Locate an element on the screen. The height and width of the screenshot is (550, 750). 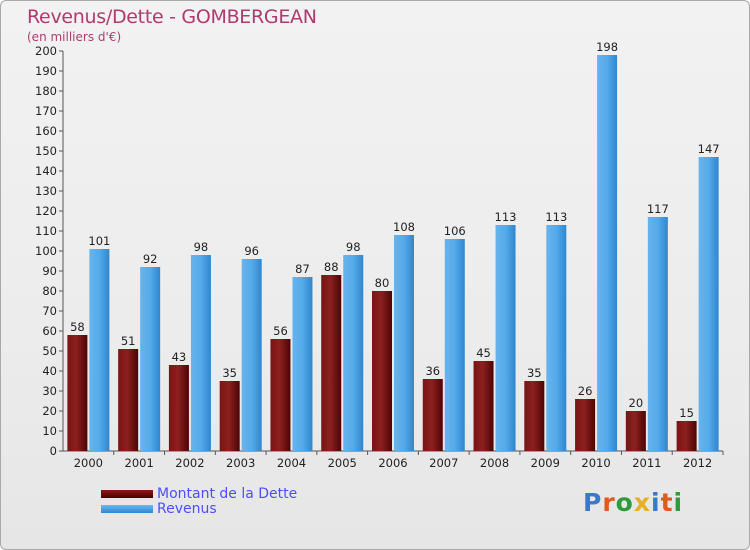
y-tick-label: 80 is located at coordinates (49, 291).